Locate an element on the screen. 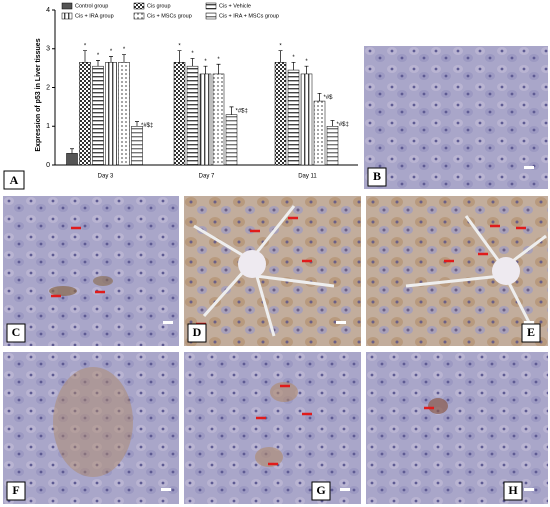  panel-label: E is located at coordinates (531, 332).